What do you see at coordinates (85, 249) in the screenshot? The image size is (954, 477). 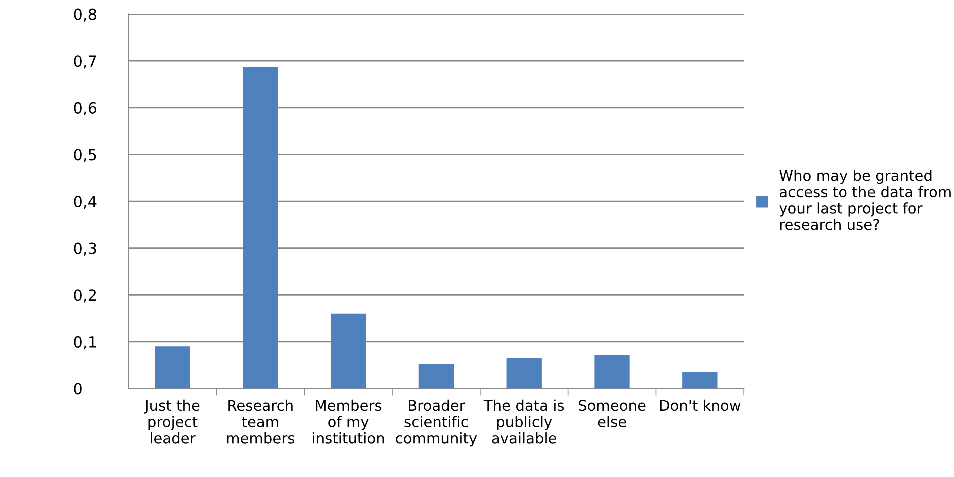 I see `y-tick-label: 0,3` at bounding box center [85, 249].